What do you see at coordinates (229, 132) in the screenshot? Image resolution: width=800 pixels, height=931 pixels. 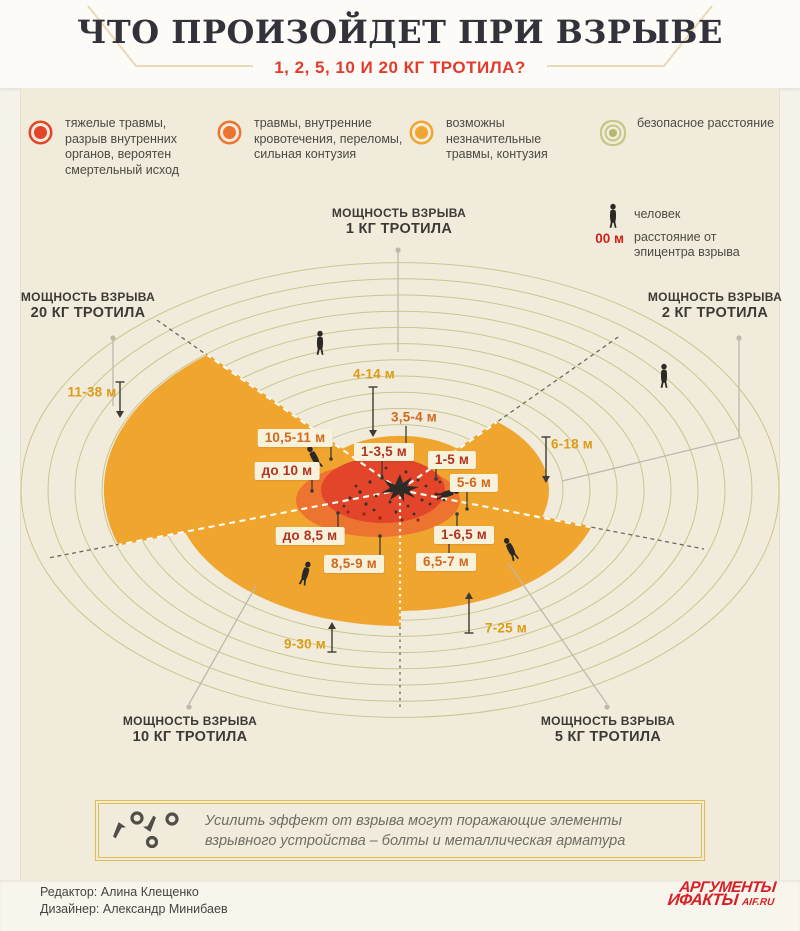 I see `medium-zone-icon` at bounding box center [229, 132].